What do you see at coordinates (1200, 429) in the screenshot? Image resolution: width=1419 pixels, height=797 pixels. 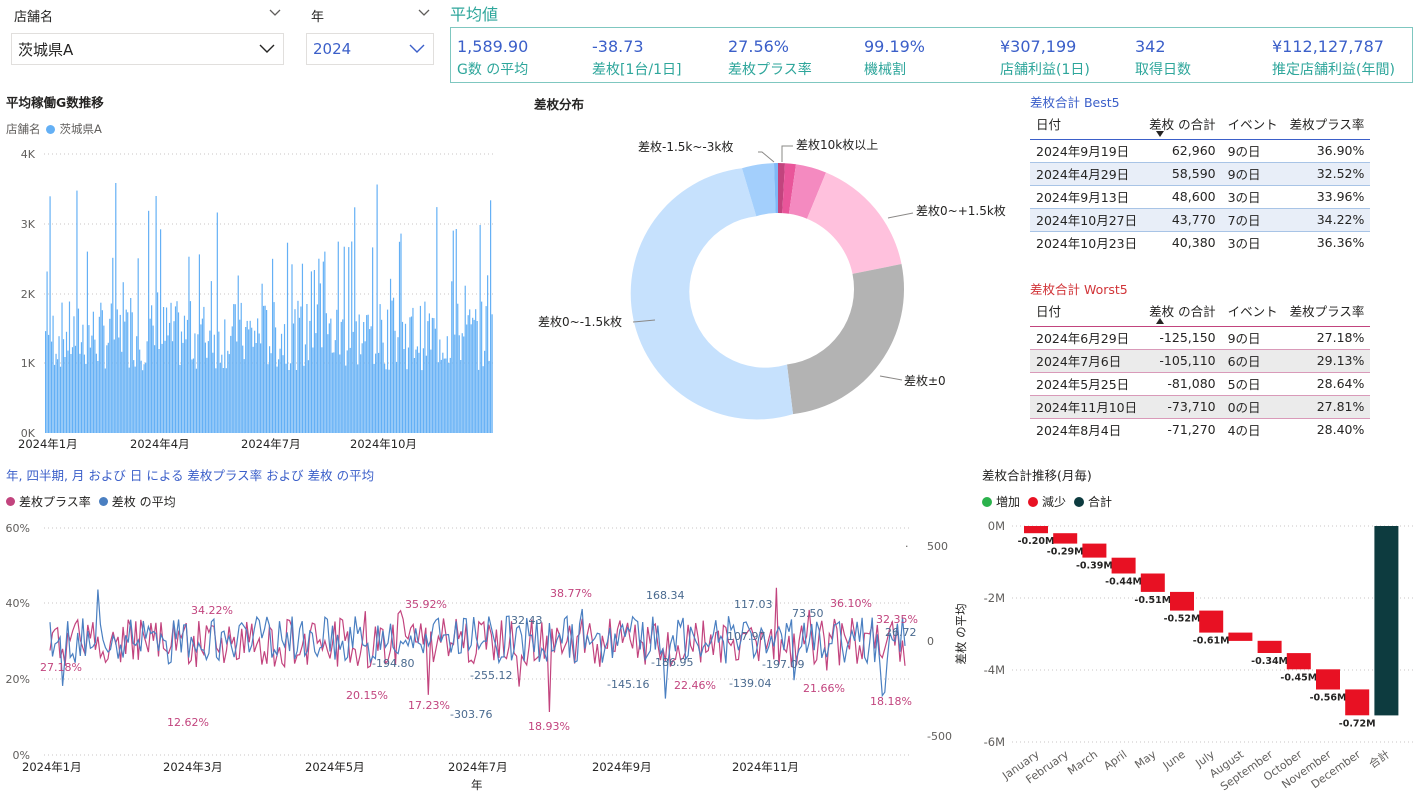 I see `table-row: 2024年8月4日 -71,270 4の日 28.40%` at bounding box center [1200, 429].